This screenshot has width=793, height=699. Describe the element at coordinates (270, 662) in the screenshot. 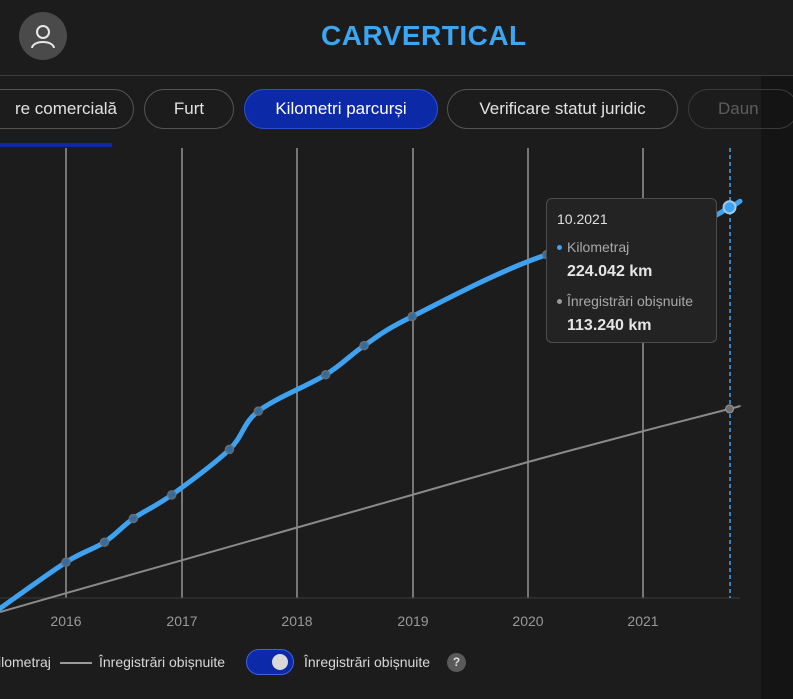

I see `regular-records-toggle` at that location.